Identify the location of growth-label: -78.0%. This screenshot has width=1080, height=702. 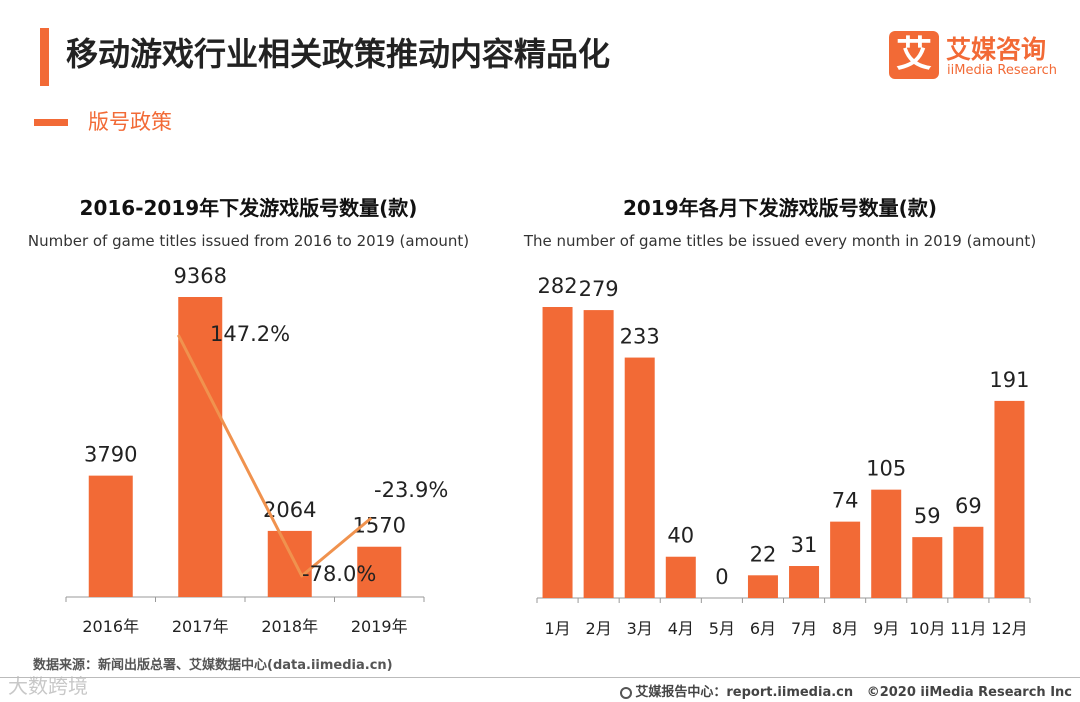
(339, 574).